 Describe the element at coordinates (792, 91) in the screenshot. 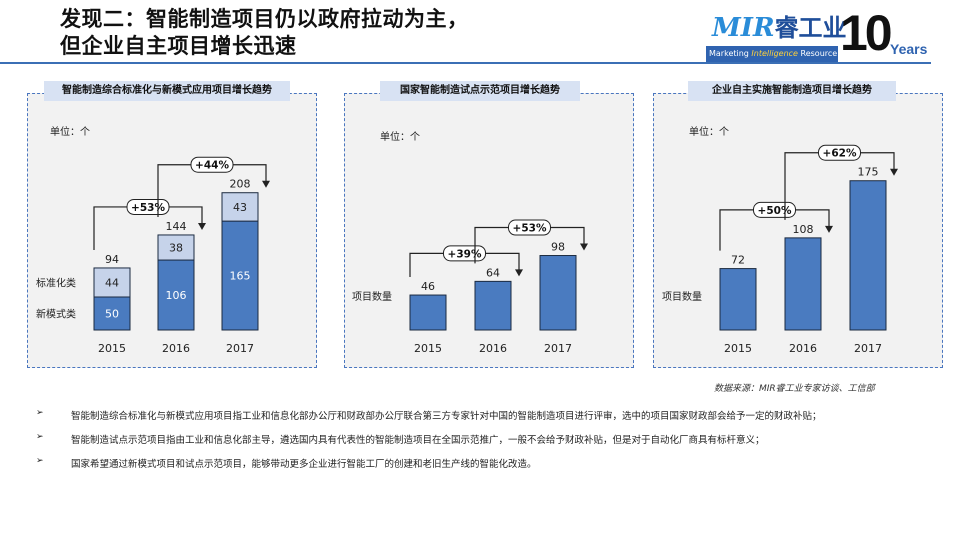

I see `chart-title-enterprise: 企业自主实施智能制造项目增长趋势` at that location.